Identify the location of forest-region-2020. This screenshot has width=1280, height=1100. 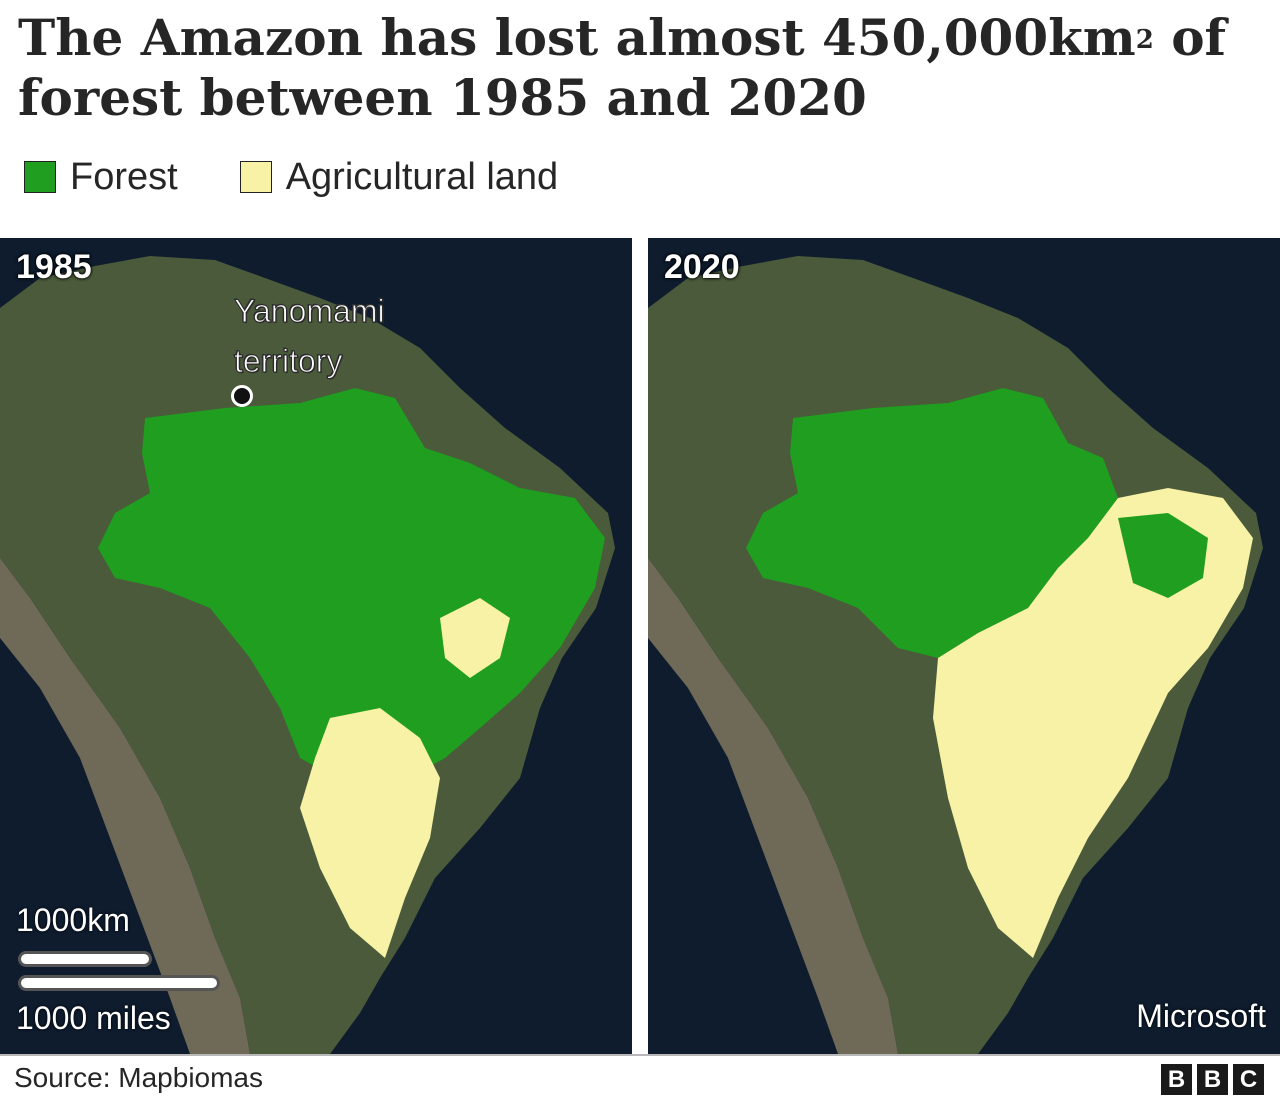
(932, 523).